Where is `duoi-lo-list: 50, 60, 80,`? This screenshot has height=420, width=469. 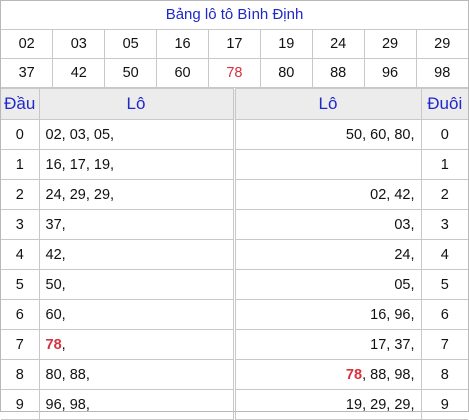
duoi-lo-list: 50, 60, 80, is located at coordinates (327, 134).